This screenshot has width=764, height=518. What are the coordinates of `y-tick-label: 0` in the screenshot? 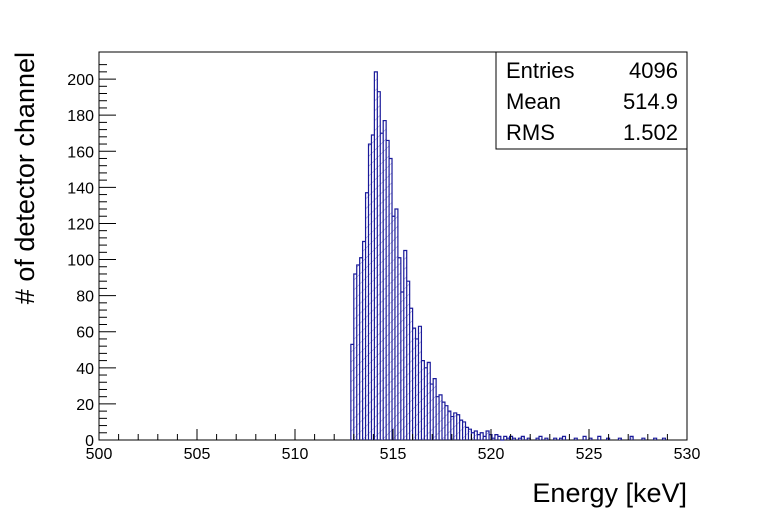 It's located at (89, 441).